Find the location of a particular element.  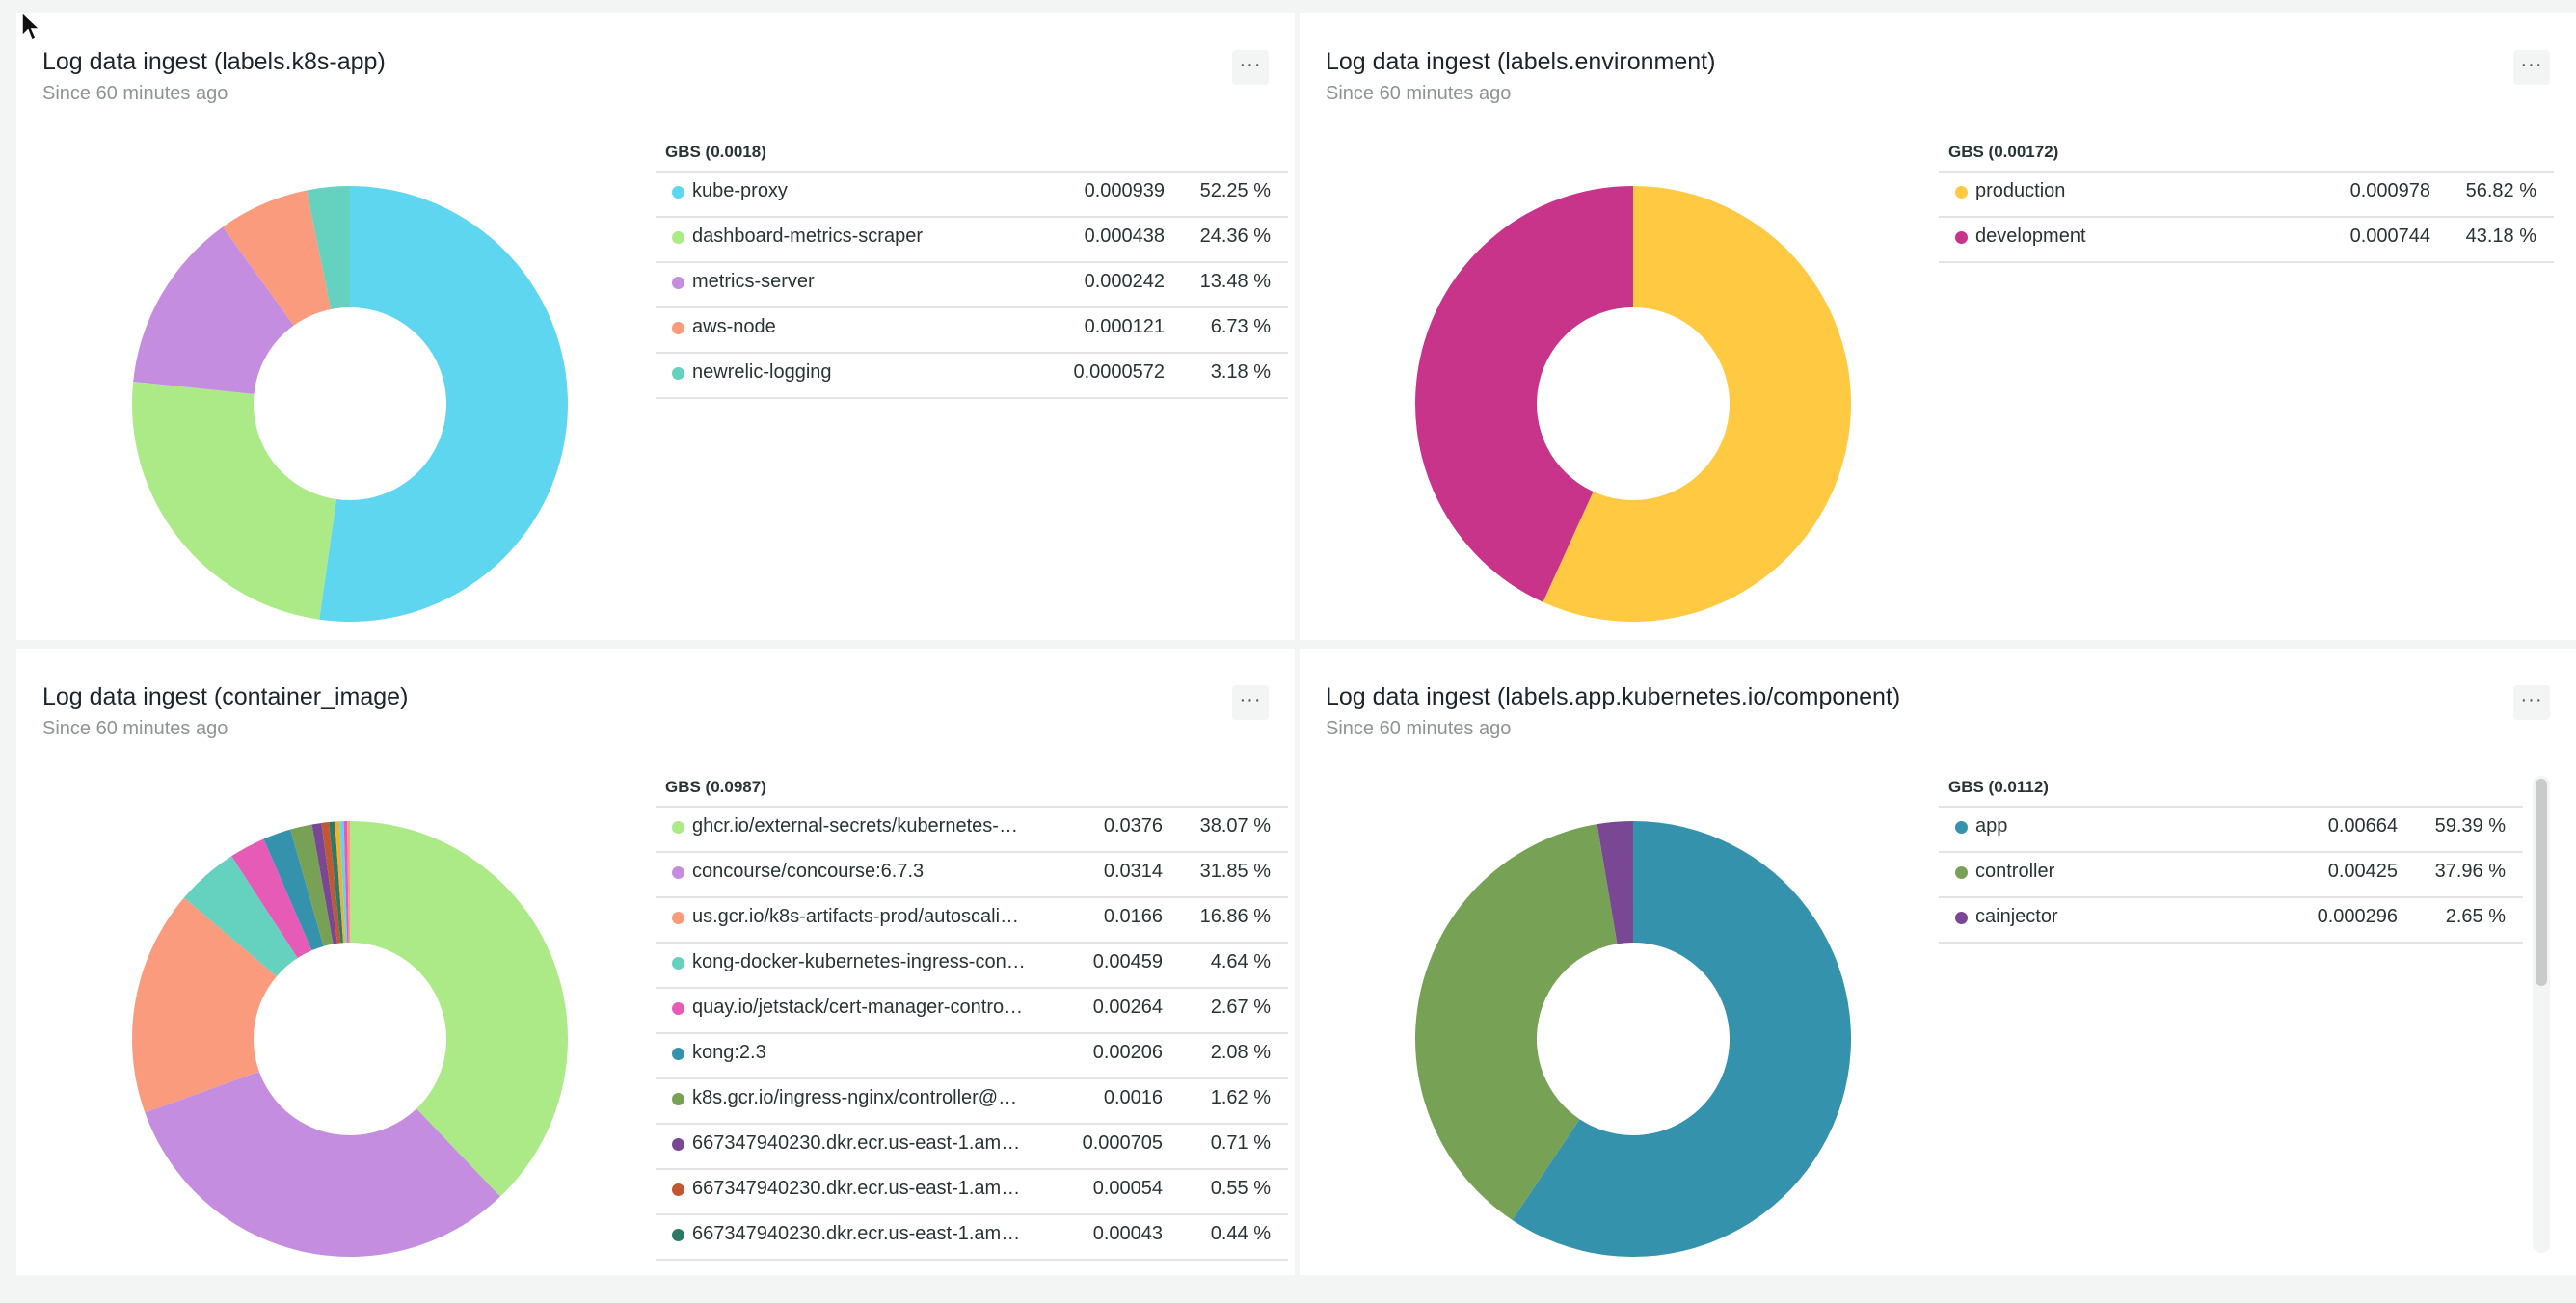

panel-title: Log data ingest (labels.environment) is located at coordinates (1521, 61).